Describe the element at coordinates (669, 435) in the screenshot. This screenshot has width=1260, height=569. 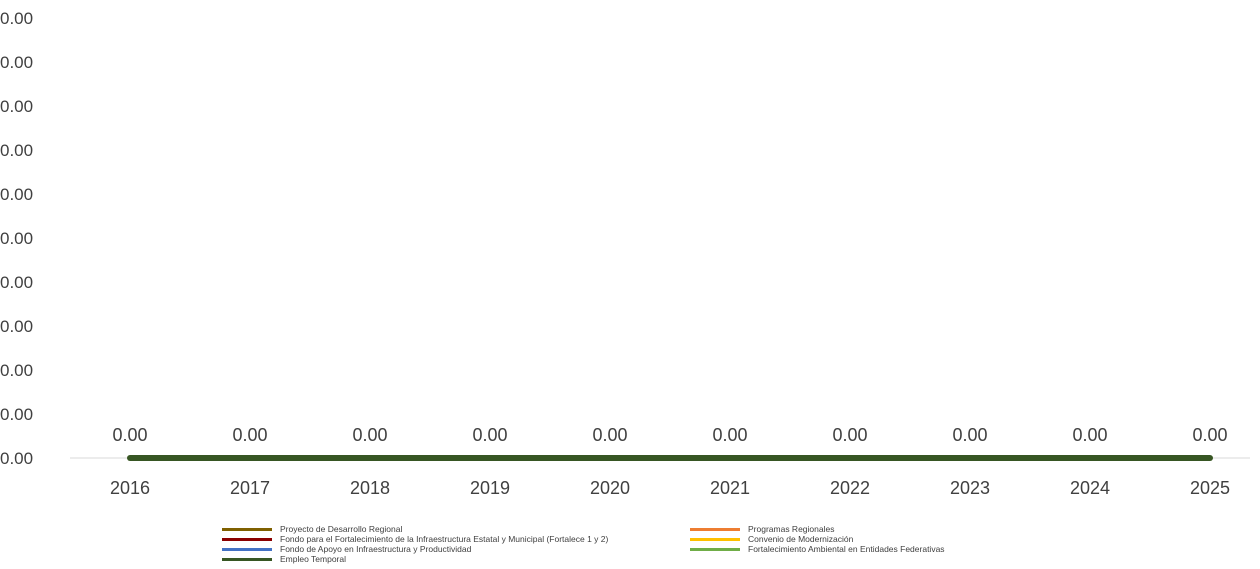
I see `data-labels: 0.00 0.00 0.00 0.00 0.00 0.00 0.00 0.00 0.00 0.00` at that location.